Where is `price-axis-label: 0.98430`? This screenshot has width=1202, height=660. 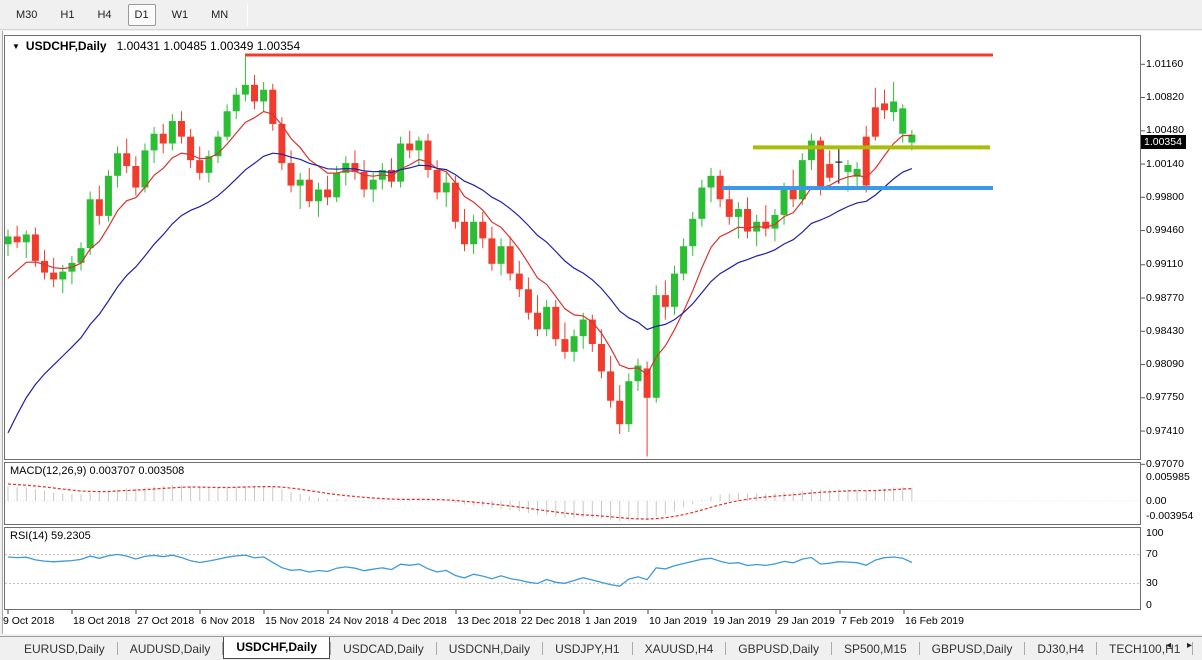 price-axis-label: 0.98430 is located at coordinates (1165, 330).